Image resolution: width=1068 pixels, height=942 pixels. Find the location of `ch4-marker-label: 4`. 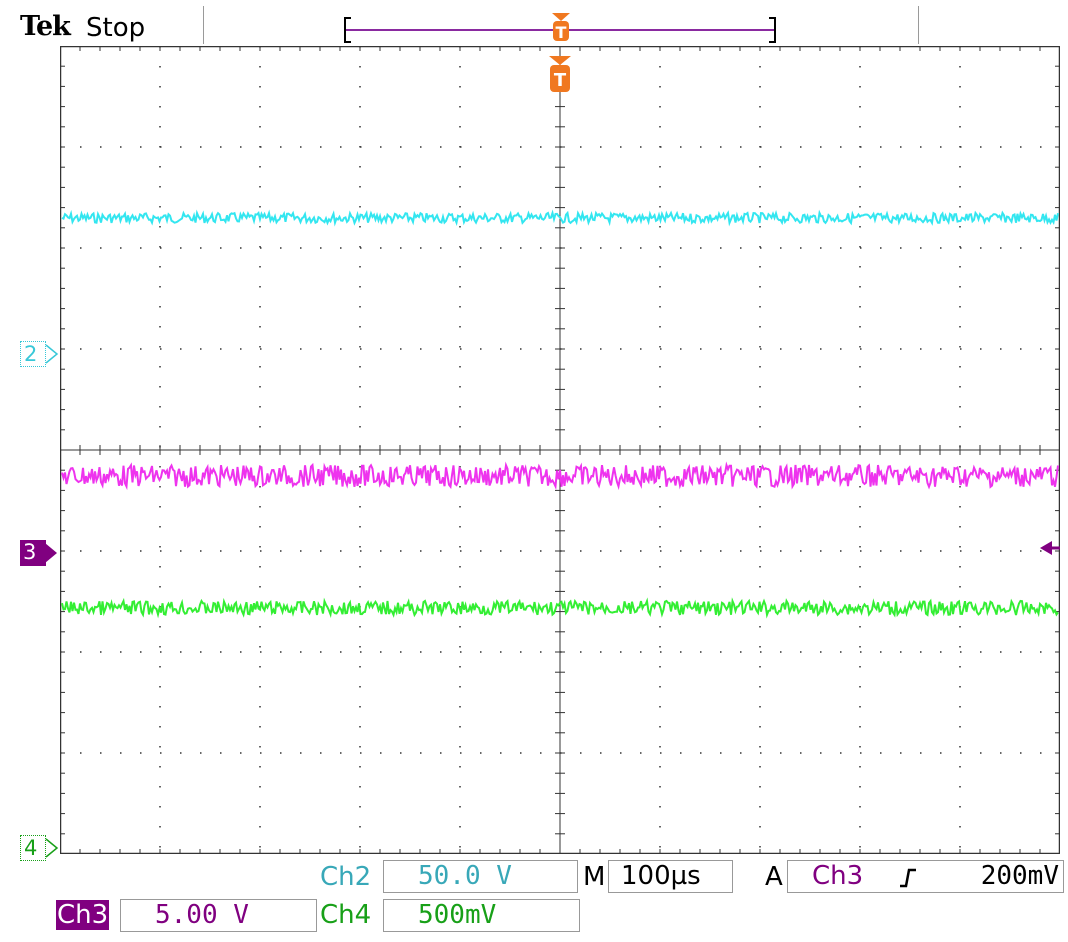

ch4-marker-label: 4 is located at coordinates (31, 848).